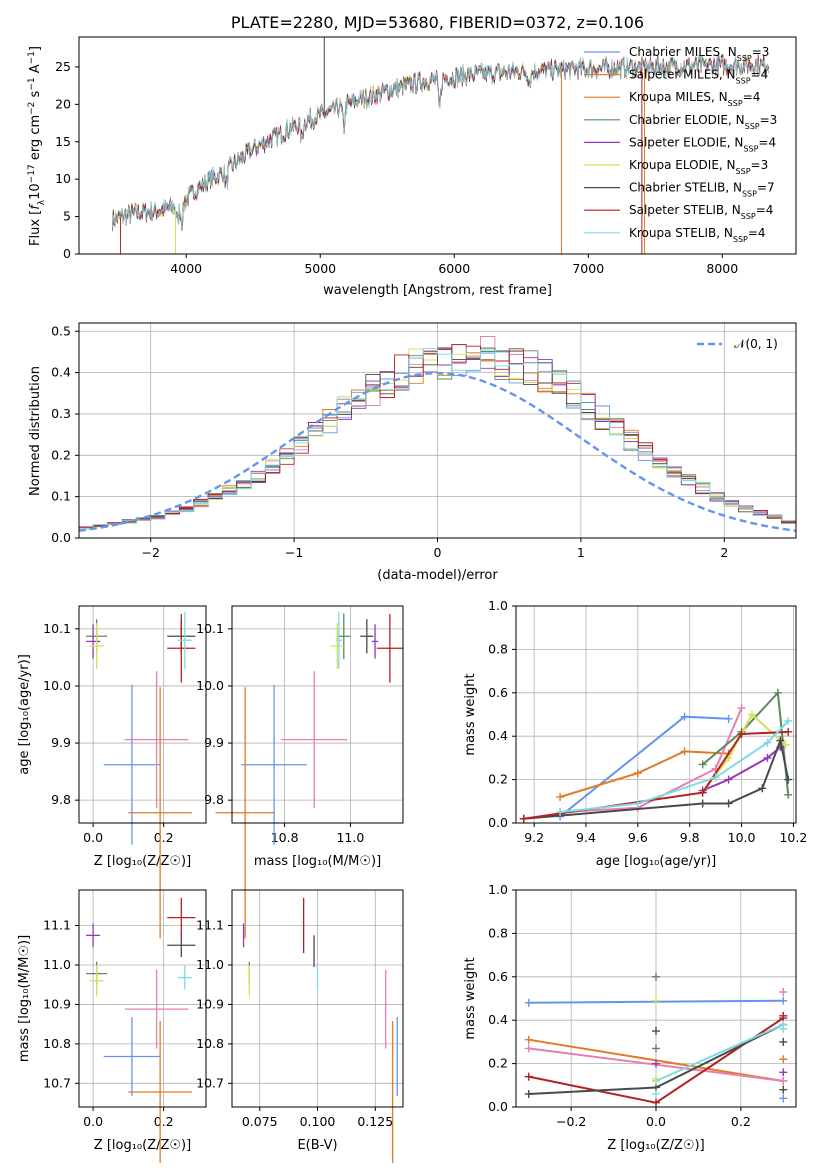 The height and width of the screenshot is (1170, 819). What do you see at coordinates (164, 837) in the screenshot?
I see `x-tick-label: 0.2` at bounding box center [164, 837].